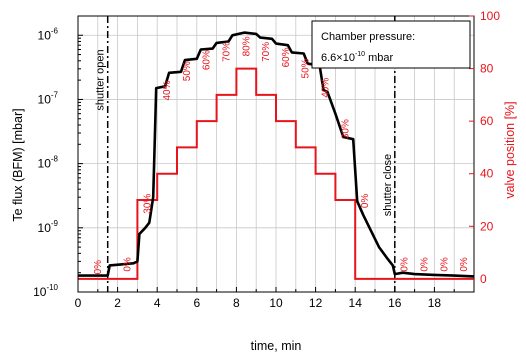 The width and height of the screenshot is (526, 352). I want to click on x-tick-label: 0, so click(78, 303).